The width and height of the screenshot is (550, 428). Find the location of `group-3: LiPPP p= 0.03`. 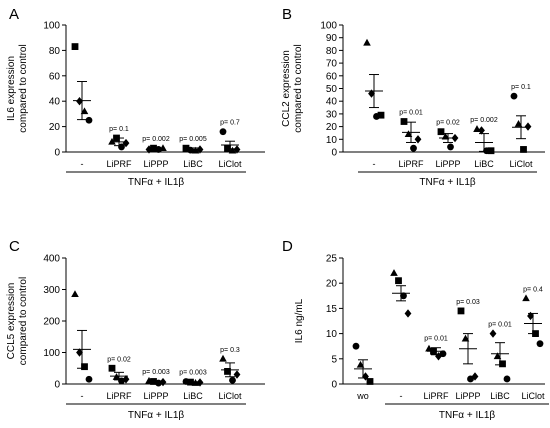

group-3: LiPPP p= 0.03 is located at coordinates (467, 350).